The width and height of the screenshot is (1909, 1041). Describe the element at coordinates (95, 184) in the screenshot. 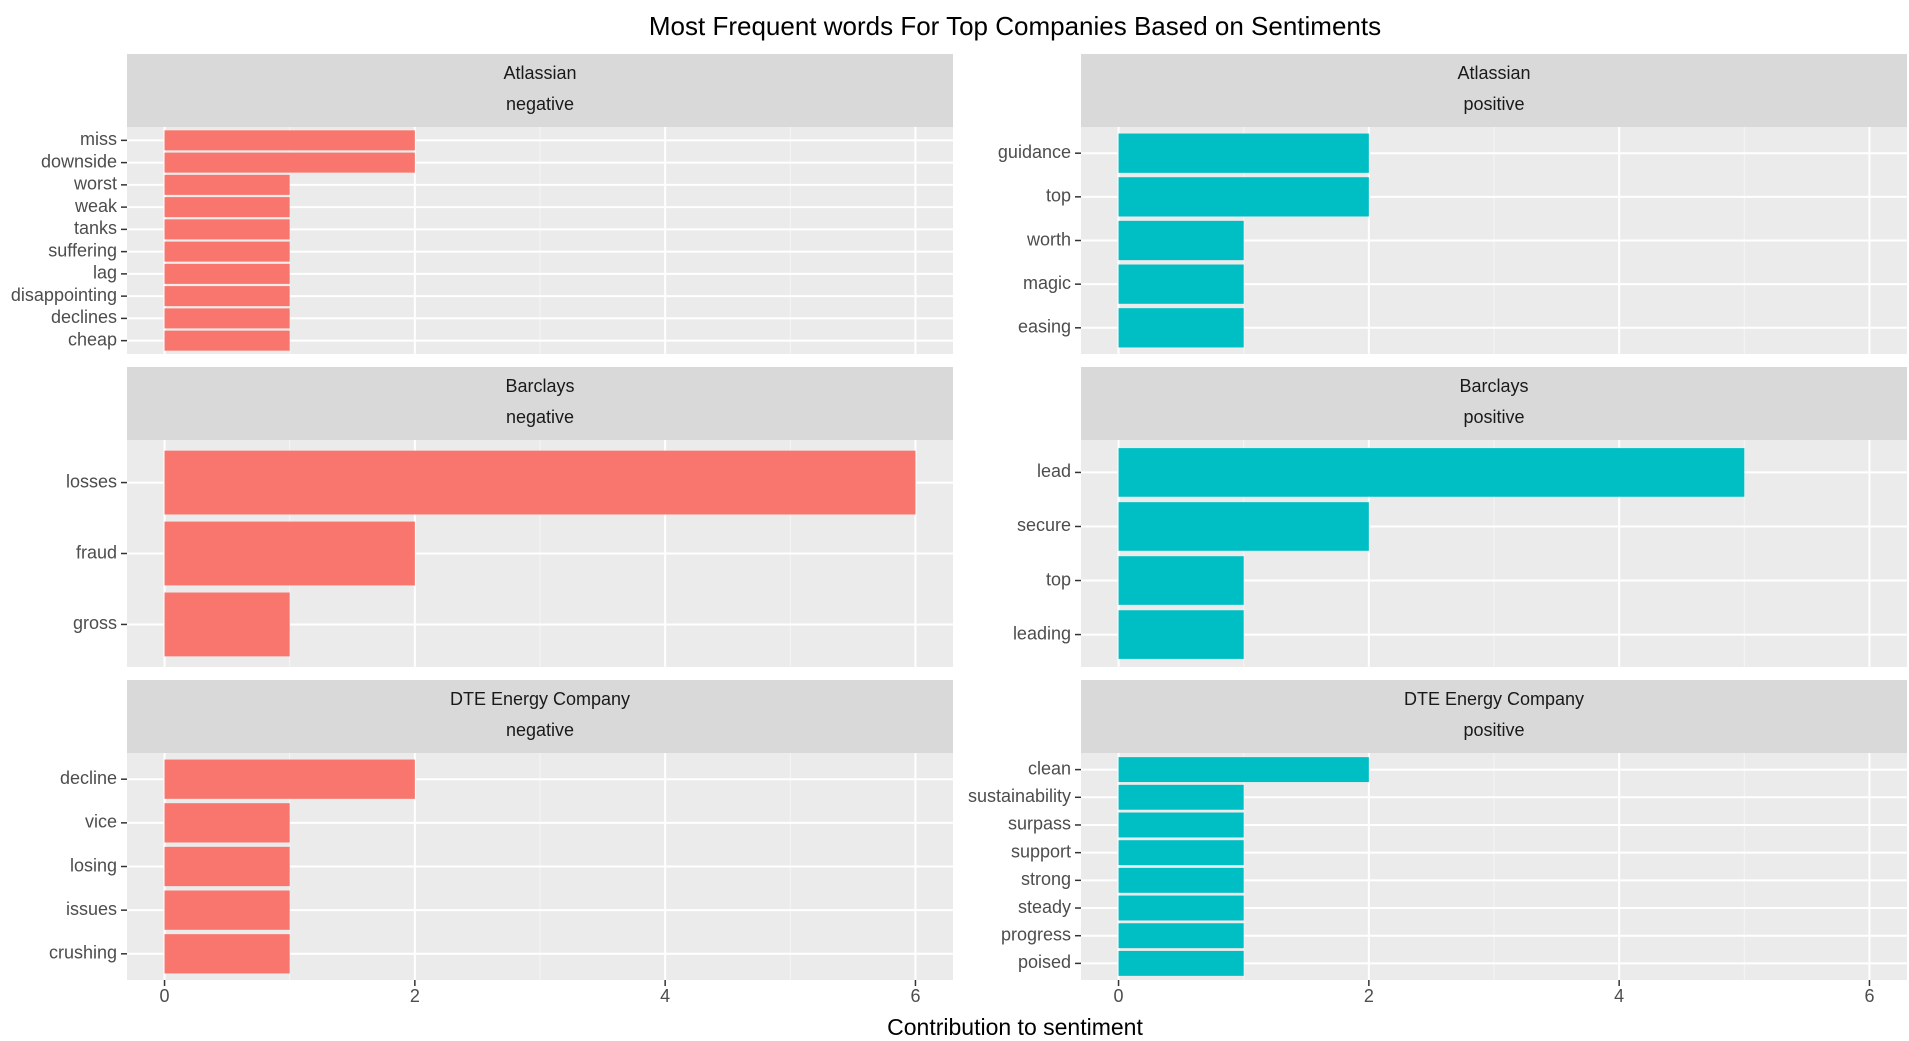

I see `y-tick-label-worst: worst` at that location.